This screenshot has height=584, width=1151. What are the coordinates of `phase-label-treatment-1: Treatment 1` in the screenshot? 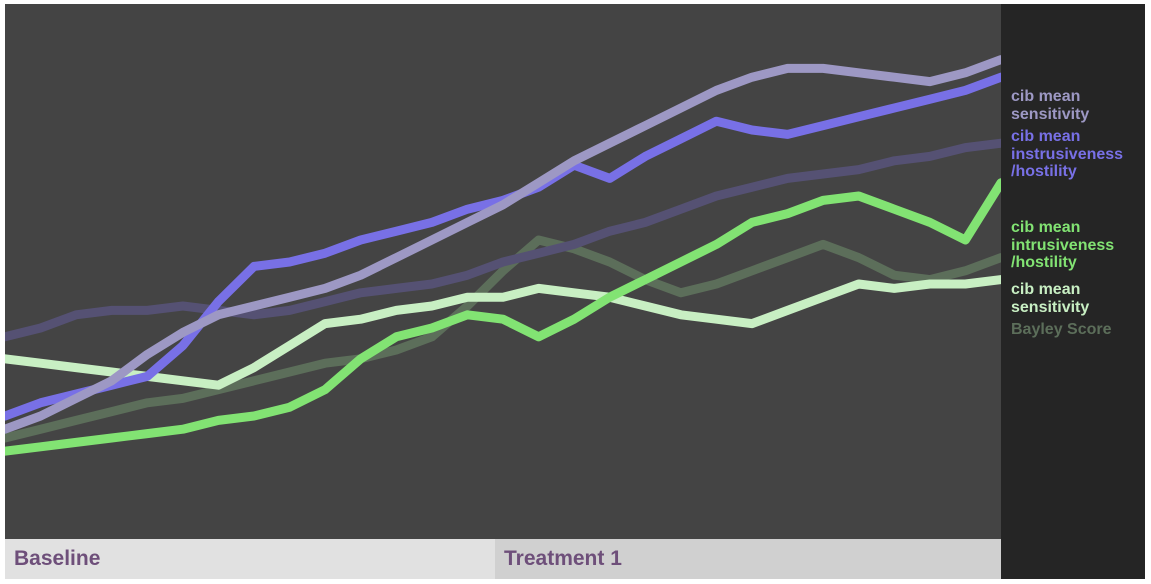 It's located at (748, 559).